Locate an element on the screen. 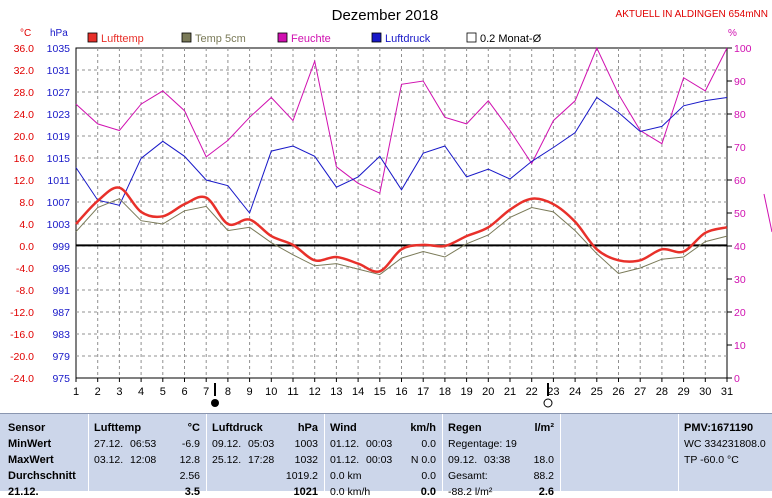 This screenshot has height=498, width=772. press-unit-label: hPa is located at coordinates (59, 33).